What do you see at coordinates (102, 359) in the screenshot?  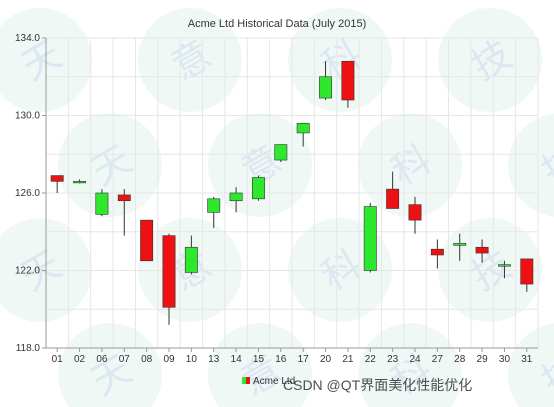 I see `x-tick-label: 06` at bounding box center [102, 359].